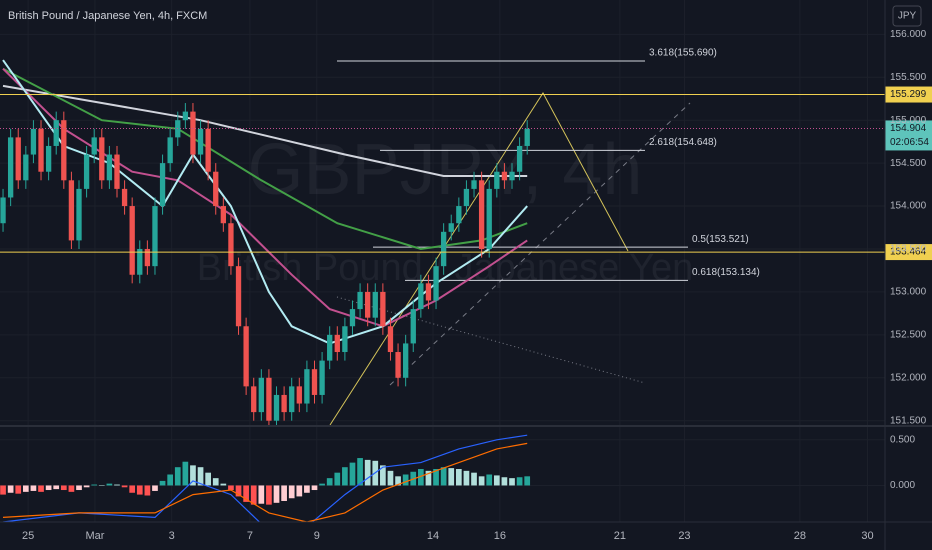 The width and height of the screenshot is (932, 550). I want to click on price-badge-label: 155.299, so click(908, 94).